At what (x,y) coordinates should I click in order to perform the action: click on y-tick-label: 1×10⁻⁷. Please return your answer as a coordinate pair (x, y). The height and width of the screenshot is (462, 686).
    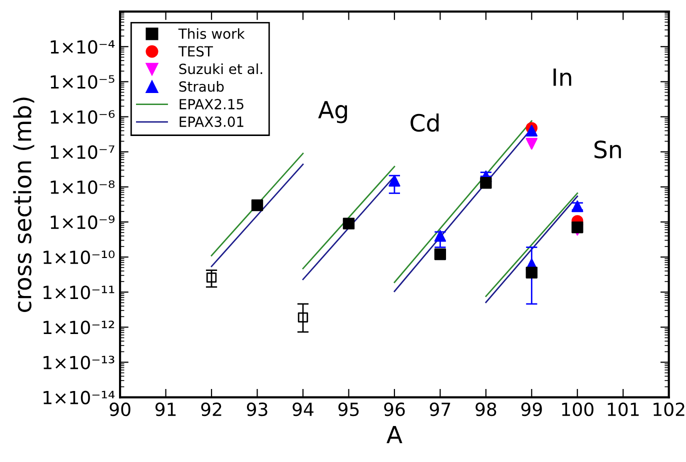
    Looking at the image, I should click on (82, 152).